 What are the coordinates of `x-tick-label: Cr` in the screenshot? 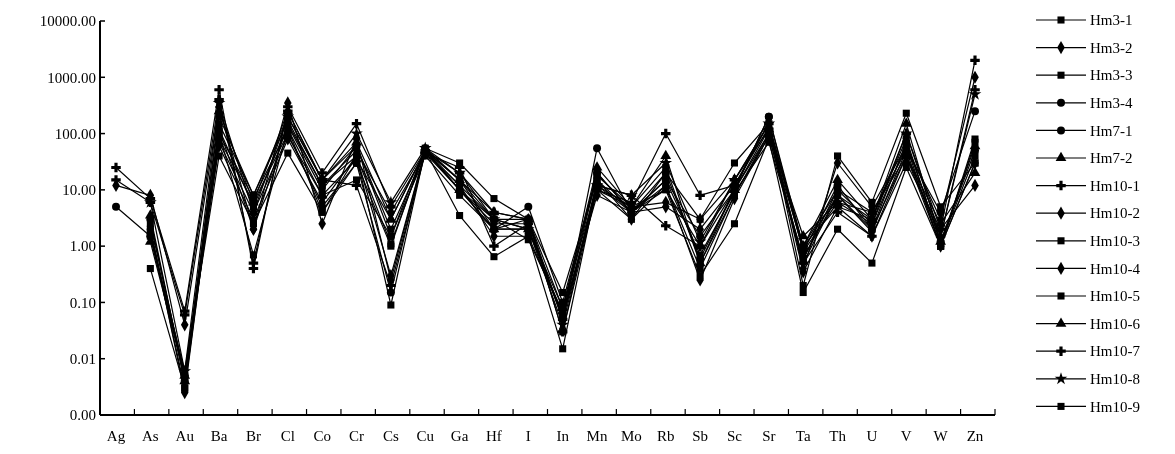 It's located at (357, 436).